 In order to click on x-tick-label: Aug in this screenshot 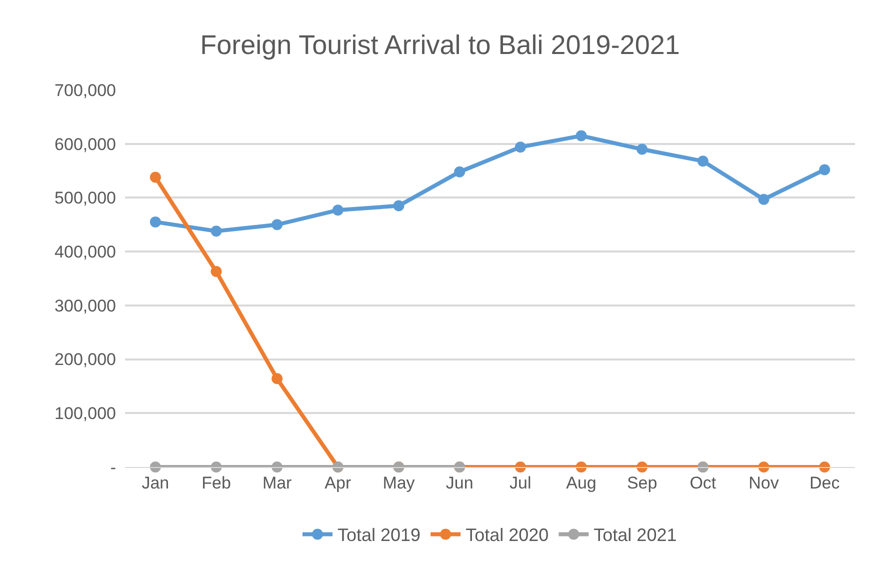, I will do `click(581, 482)`.